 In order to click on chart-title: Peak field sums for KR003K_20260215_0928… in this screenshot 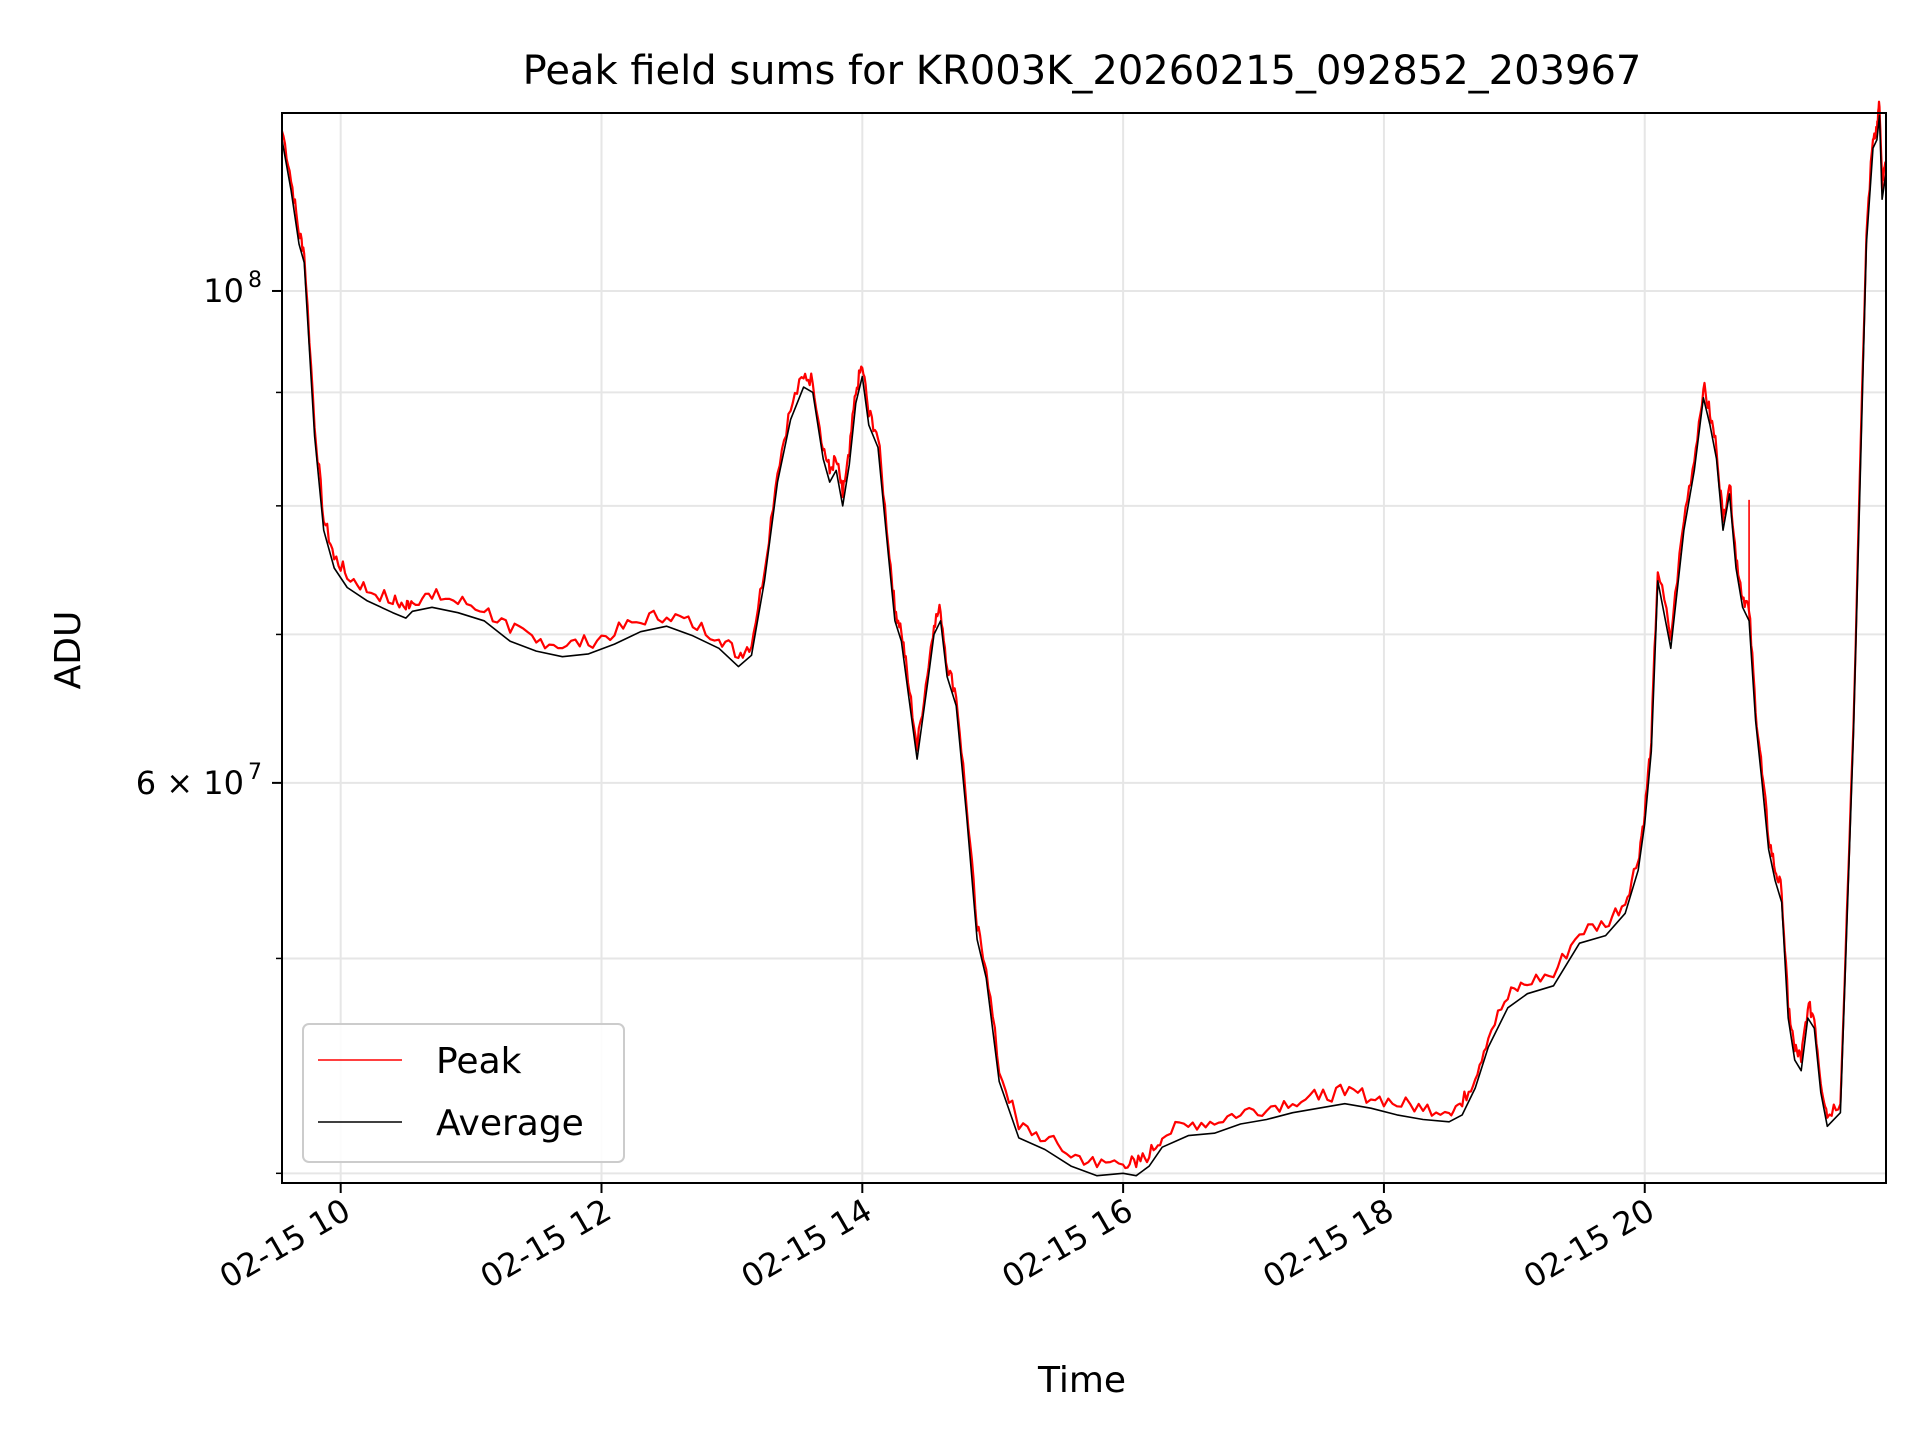, I will do `click(1082, 71)`.